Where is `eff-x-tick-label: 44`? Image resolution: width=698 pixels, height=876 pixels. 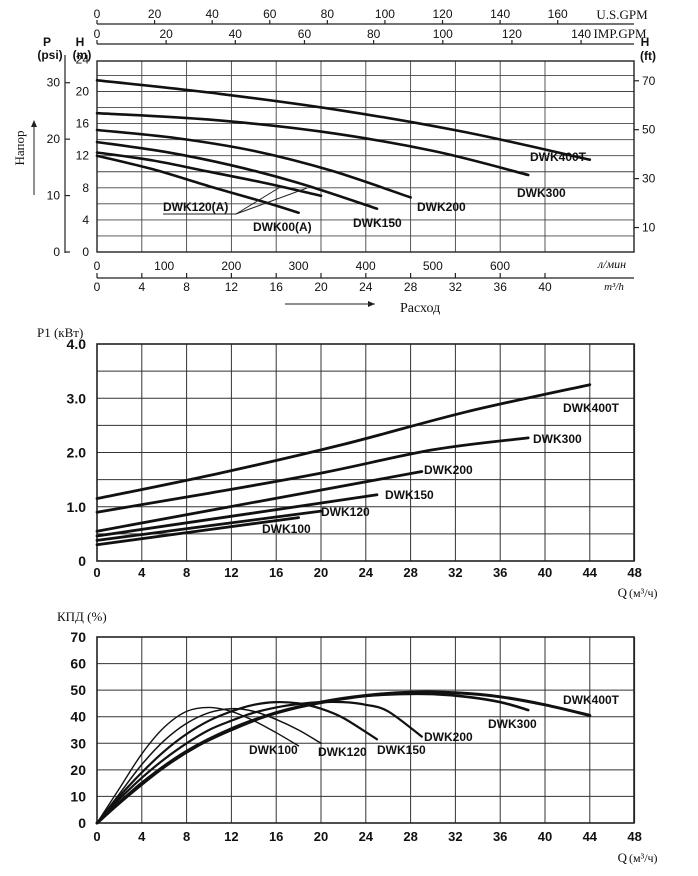 eff-x-tick-label: 44 is located at coordinates (590, 836).